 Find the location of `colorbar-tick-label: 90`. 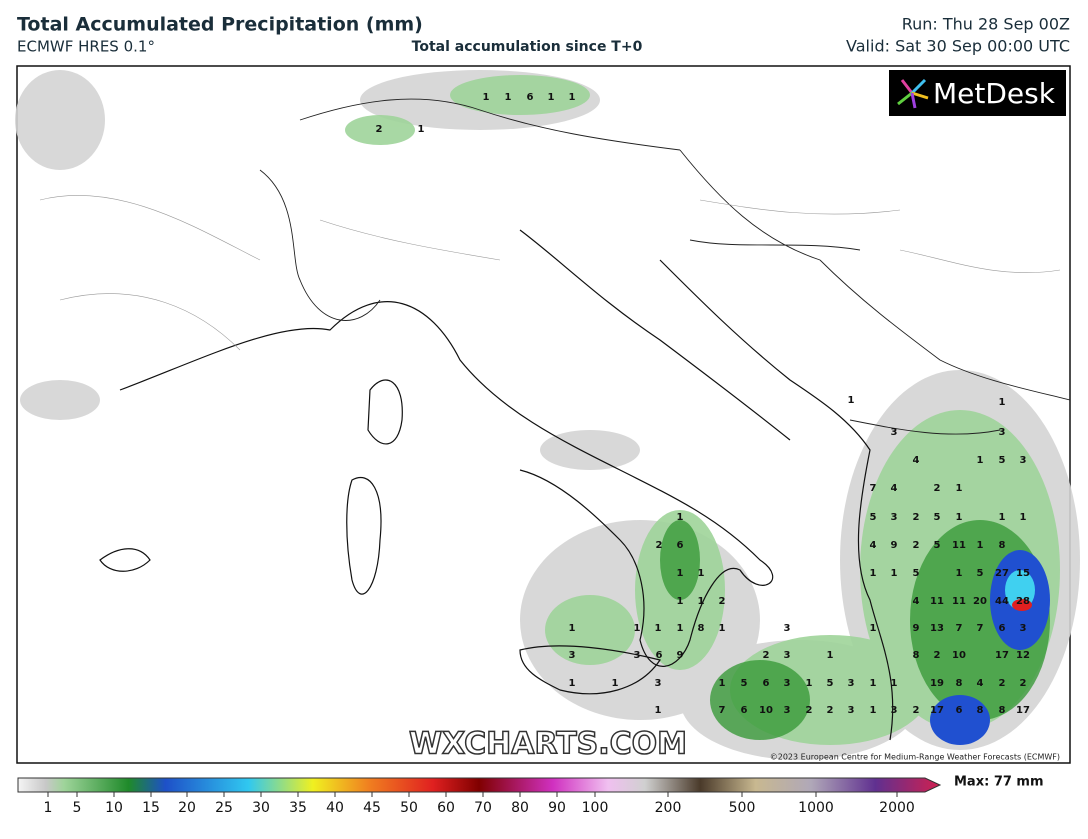

colorbar-tick-label: 90 is located at coordinates (557, 808).